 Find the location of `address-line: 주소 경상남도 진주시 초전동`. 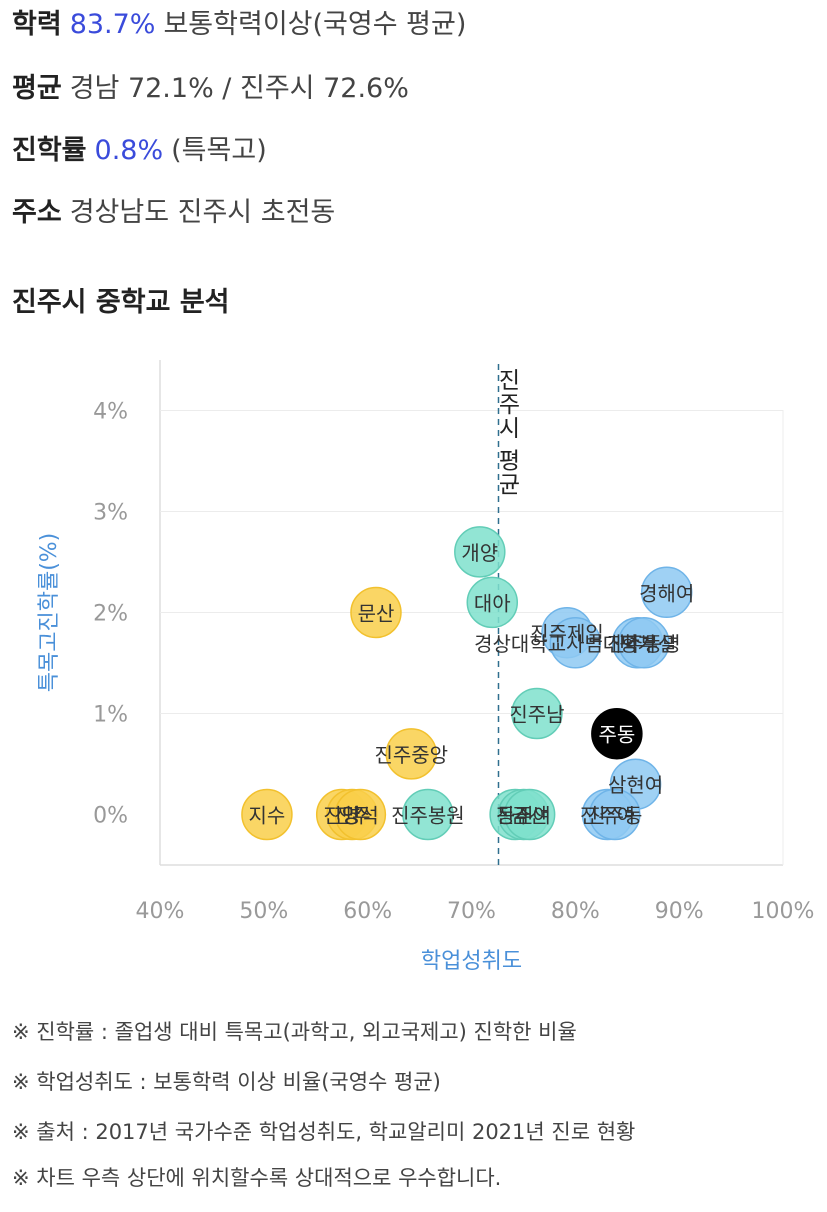

address-line: 주소 경상남도 진주시 초전동 is located at coordinates (173, 213).